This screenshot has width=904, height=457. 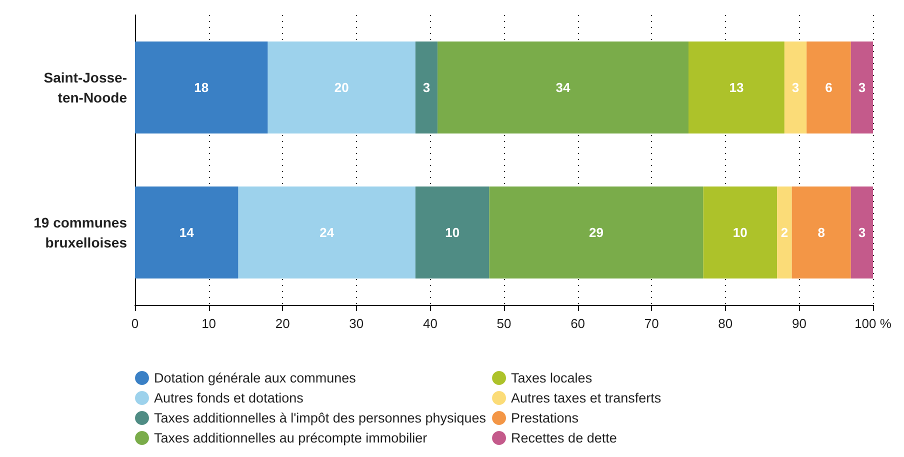 I want to click on legend-label: Taxes locales, so click(x=551, y=378).